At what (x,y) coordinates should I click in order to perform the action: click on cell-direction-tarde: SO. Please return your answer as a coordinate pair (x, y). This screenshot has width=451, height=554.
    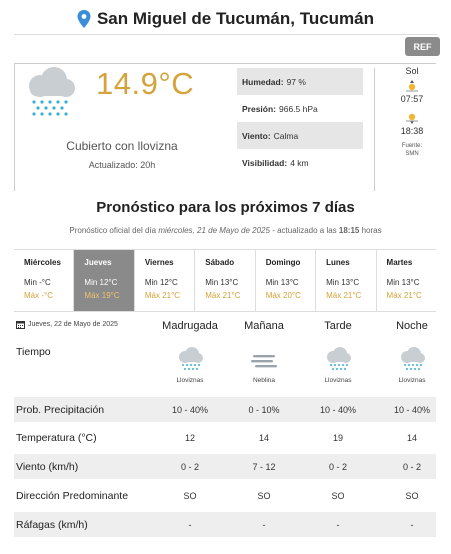
    Looking at the image, I should click on (338, 496).